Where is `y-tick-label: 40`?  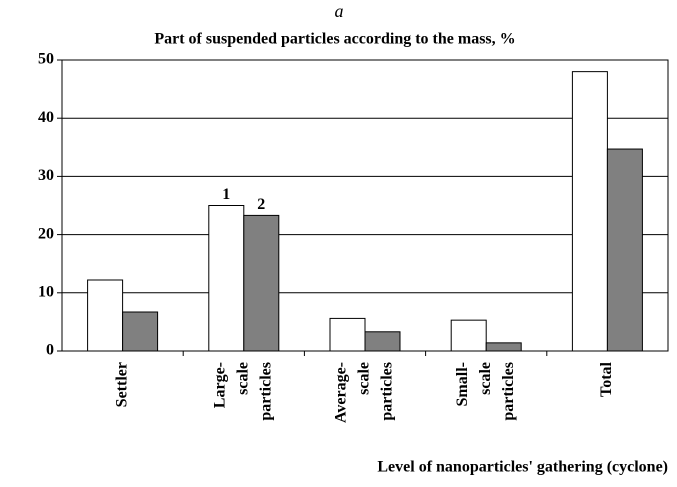 y-tick-label: 40 is located at coordinates (46, 117).